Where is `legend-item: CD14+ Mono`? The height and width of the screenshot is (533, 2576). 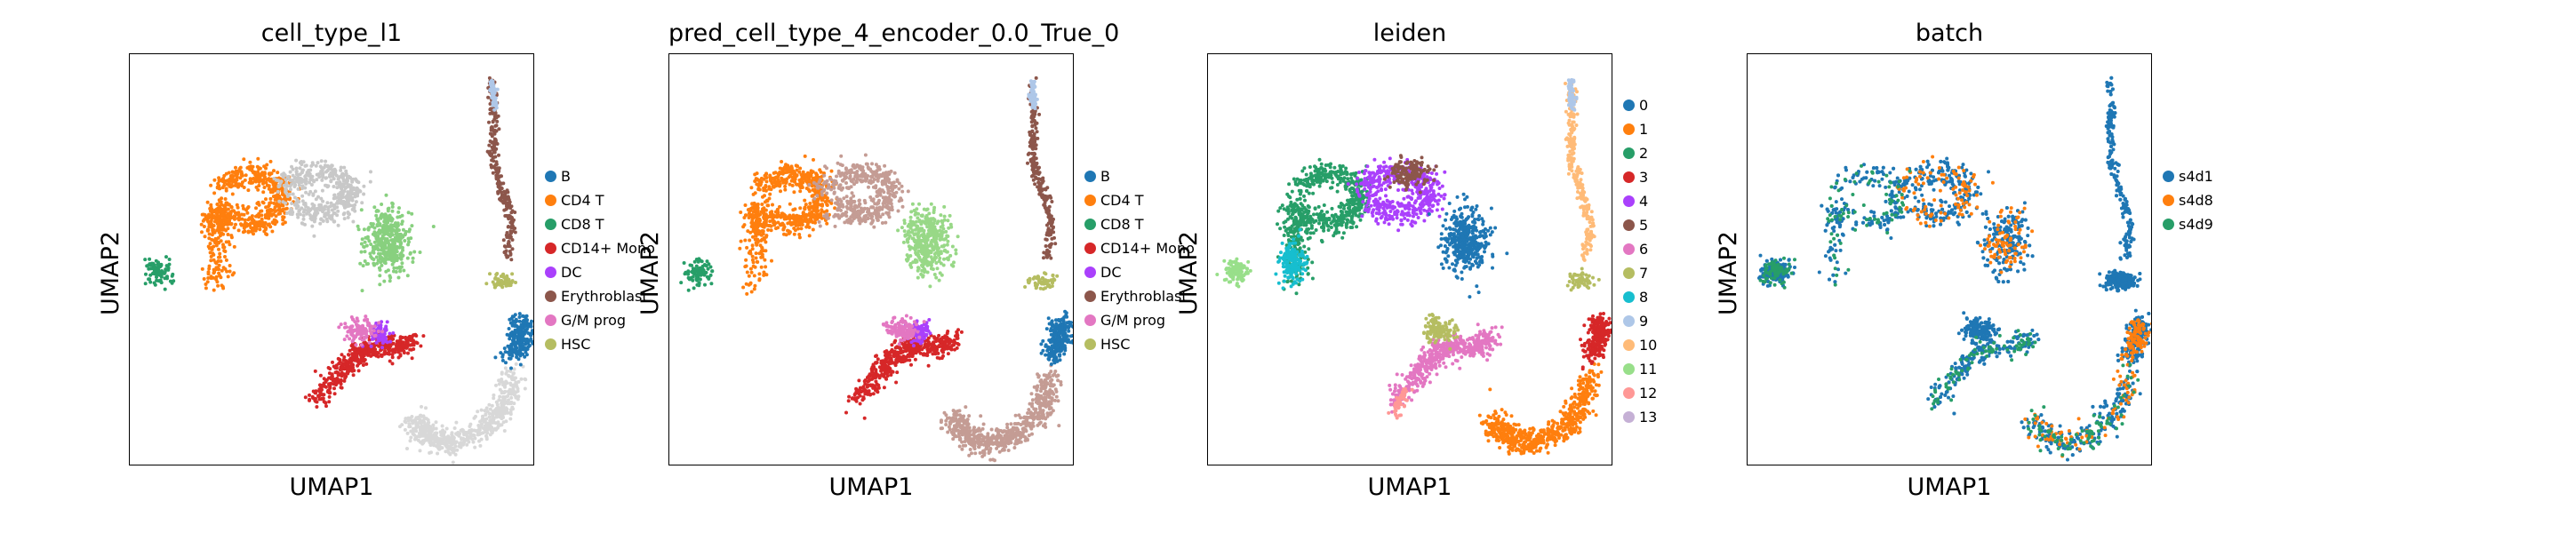
legend-item: CD14+ Mono is located at coordinates (1139, 248).